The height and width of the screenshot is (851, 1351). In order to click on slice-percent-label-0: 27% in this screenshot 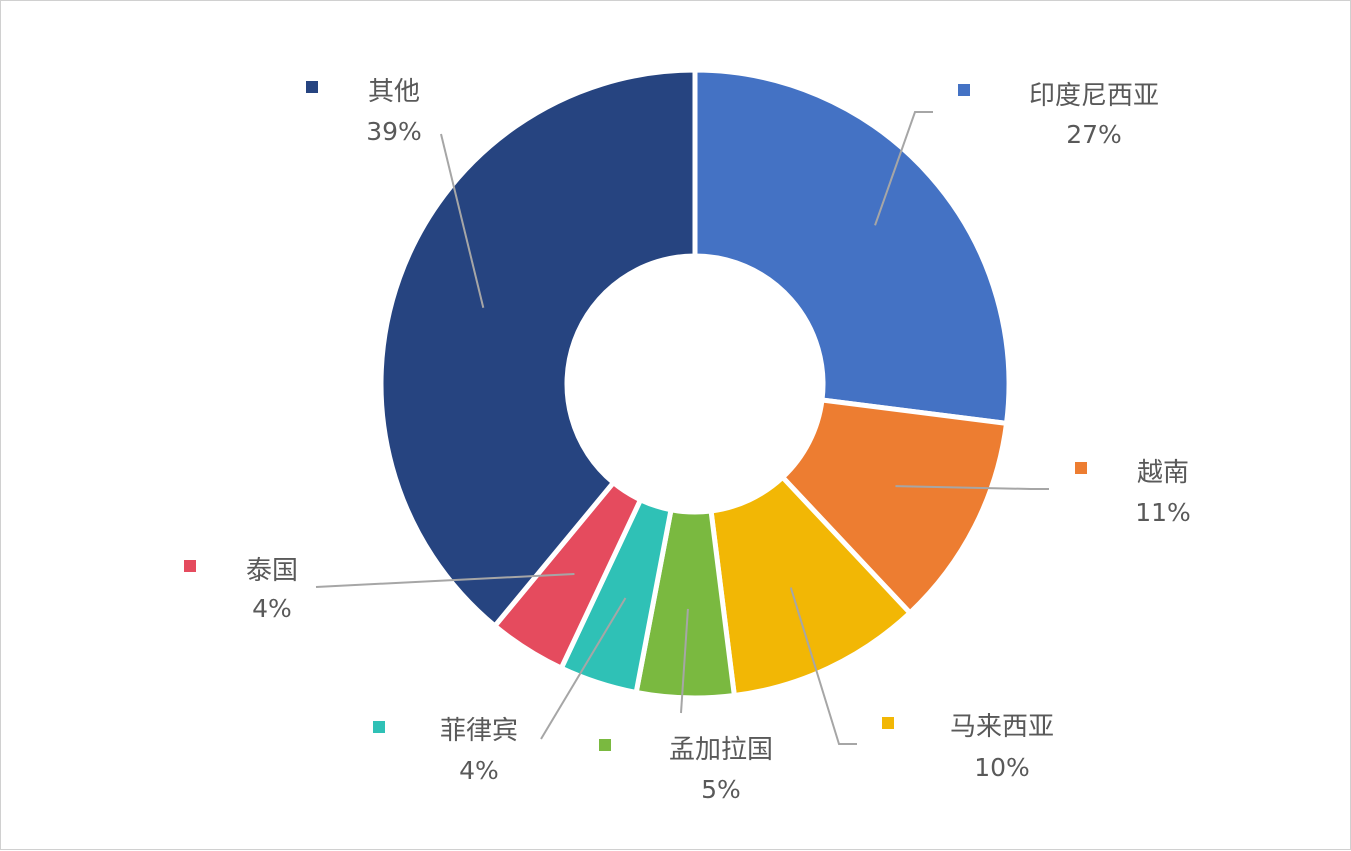, I will do `click(1094, 134)`.